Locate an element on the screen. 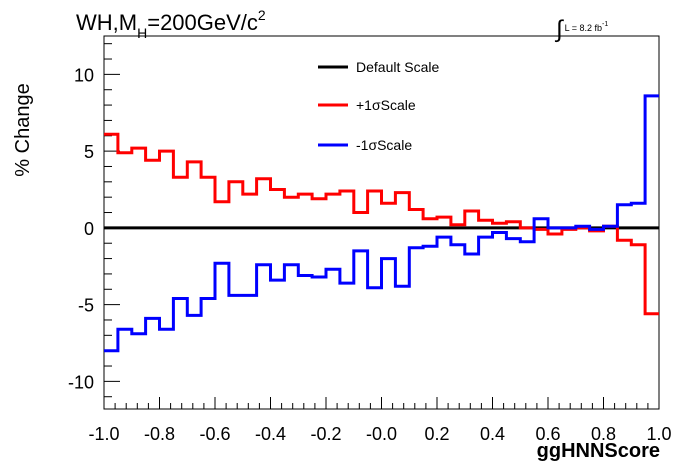 This screenshot has width=696, height=472. x-tick-label: 0.8 is located at coordinates (603, 434).